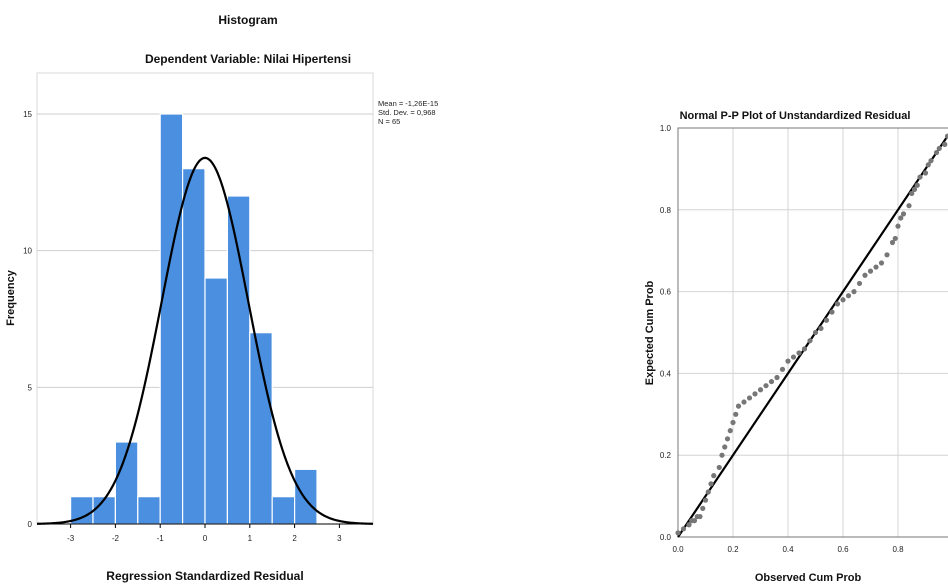 The height and width of the screenshot is (587, 948). Describe the element at coordinates (407, 112) in the screenshot. I see `stats-std-dev: Std. Dev. = 0,968` at that location.